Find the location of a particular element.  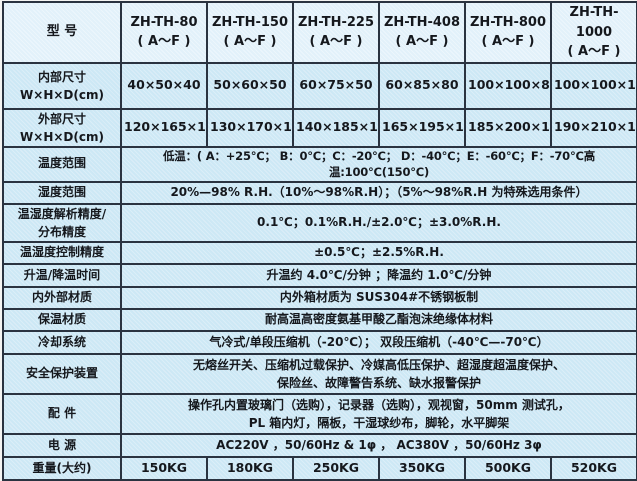

model-name: ZH-TH-1000 is located at coordinates (594, 22).